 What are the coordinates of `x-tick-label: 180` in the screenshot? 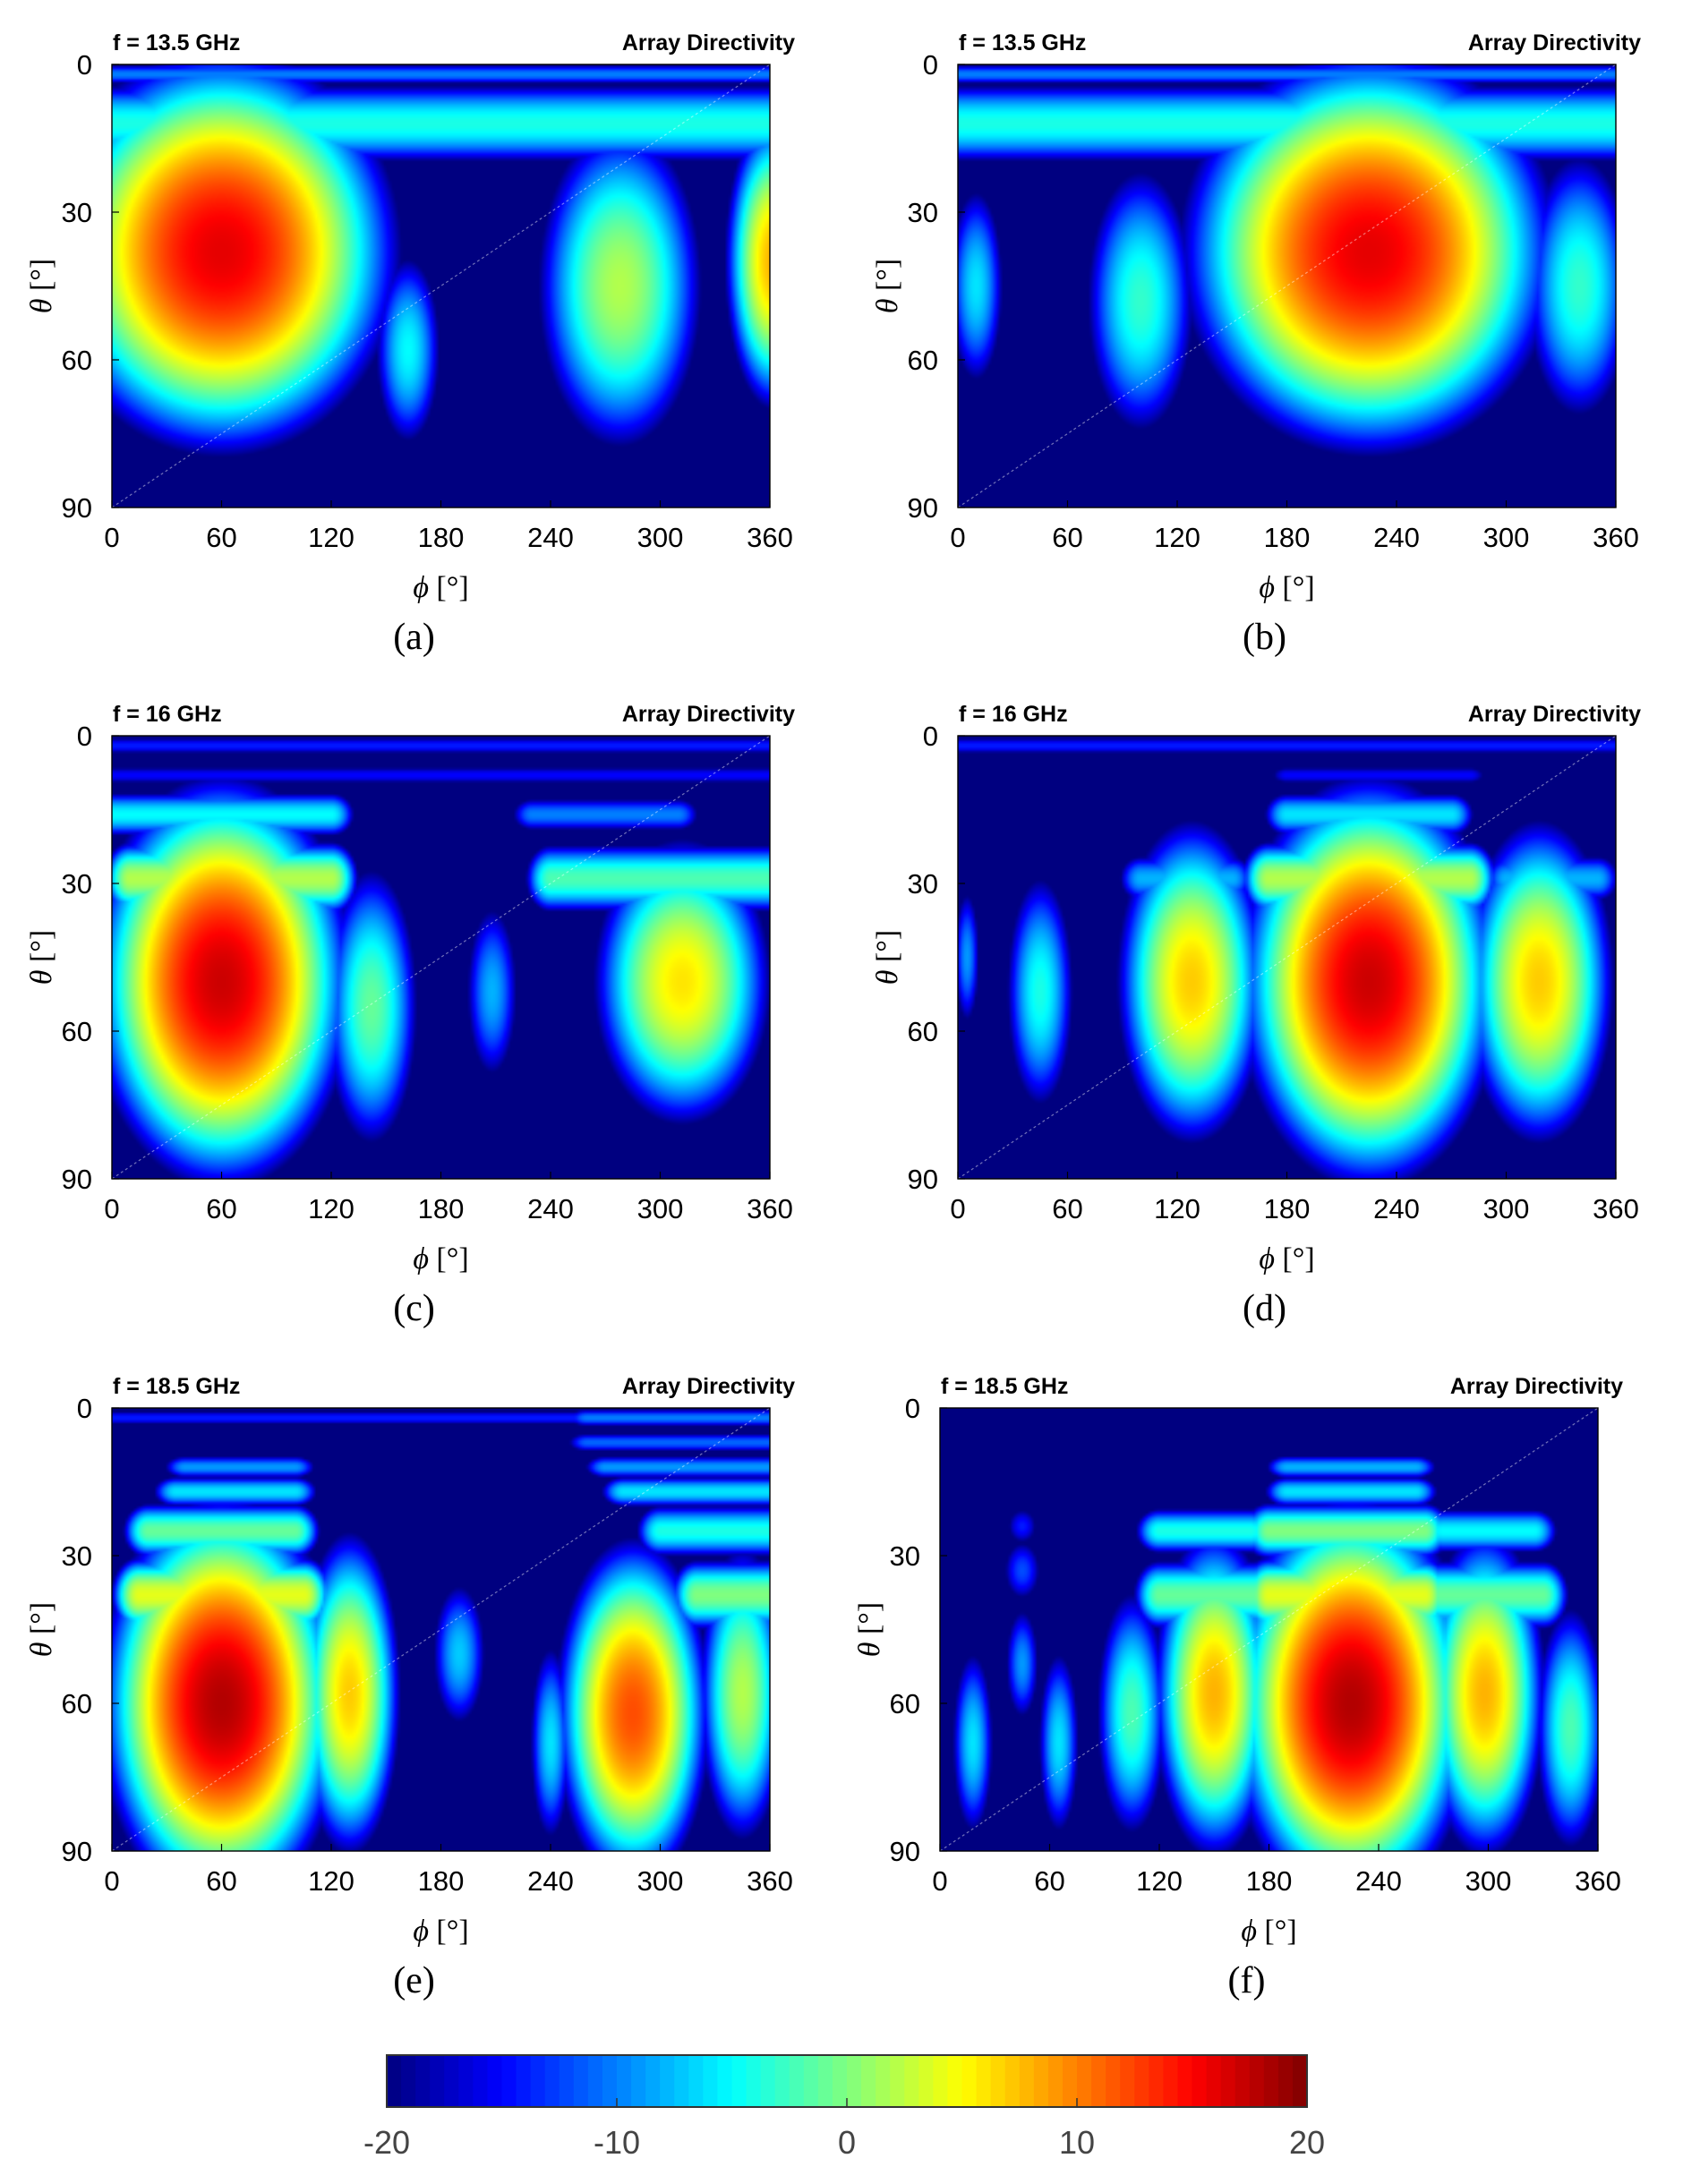 It's located at (1269, 1881).